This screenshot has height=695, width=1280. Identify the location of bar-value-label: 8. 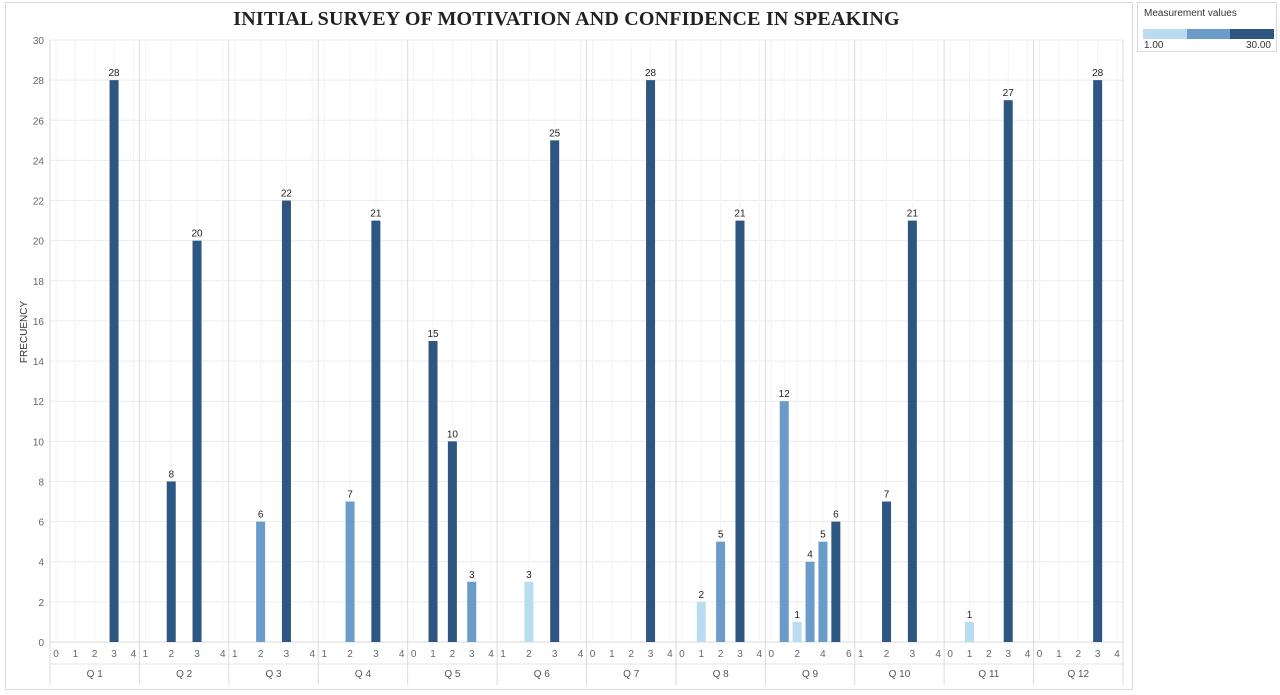
(171, 474).